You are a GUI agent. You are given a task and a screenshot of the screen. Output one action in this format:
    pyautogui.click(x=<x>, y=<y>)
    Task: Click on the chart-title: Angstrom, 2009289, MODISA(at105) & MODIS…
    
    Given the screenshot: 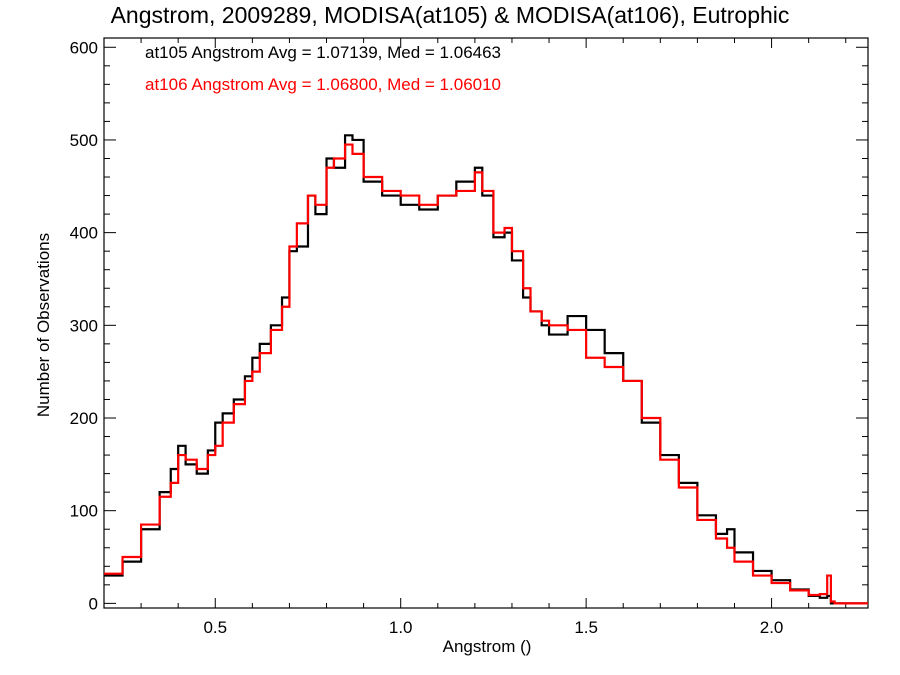 What is the action you would take?
    pyautogui.click(x=450, y=15)
    